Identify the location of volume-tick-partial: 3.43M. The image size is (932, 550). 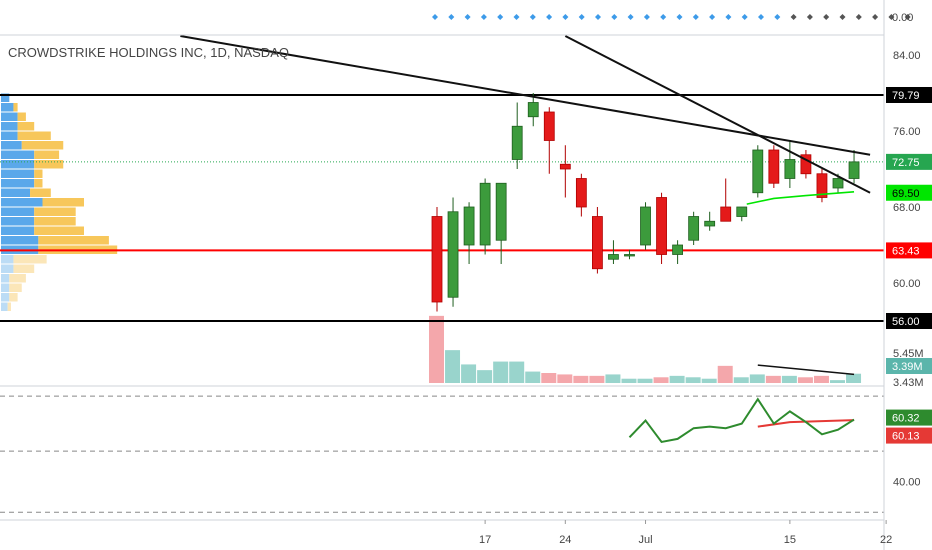
(908, 383).